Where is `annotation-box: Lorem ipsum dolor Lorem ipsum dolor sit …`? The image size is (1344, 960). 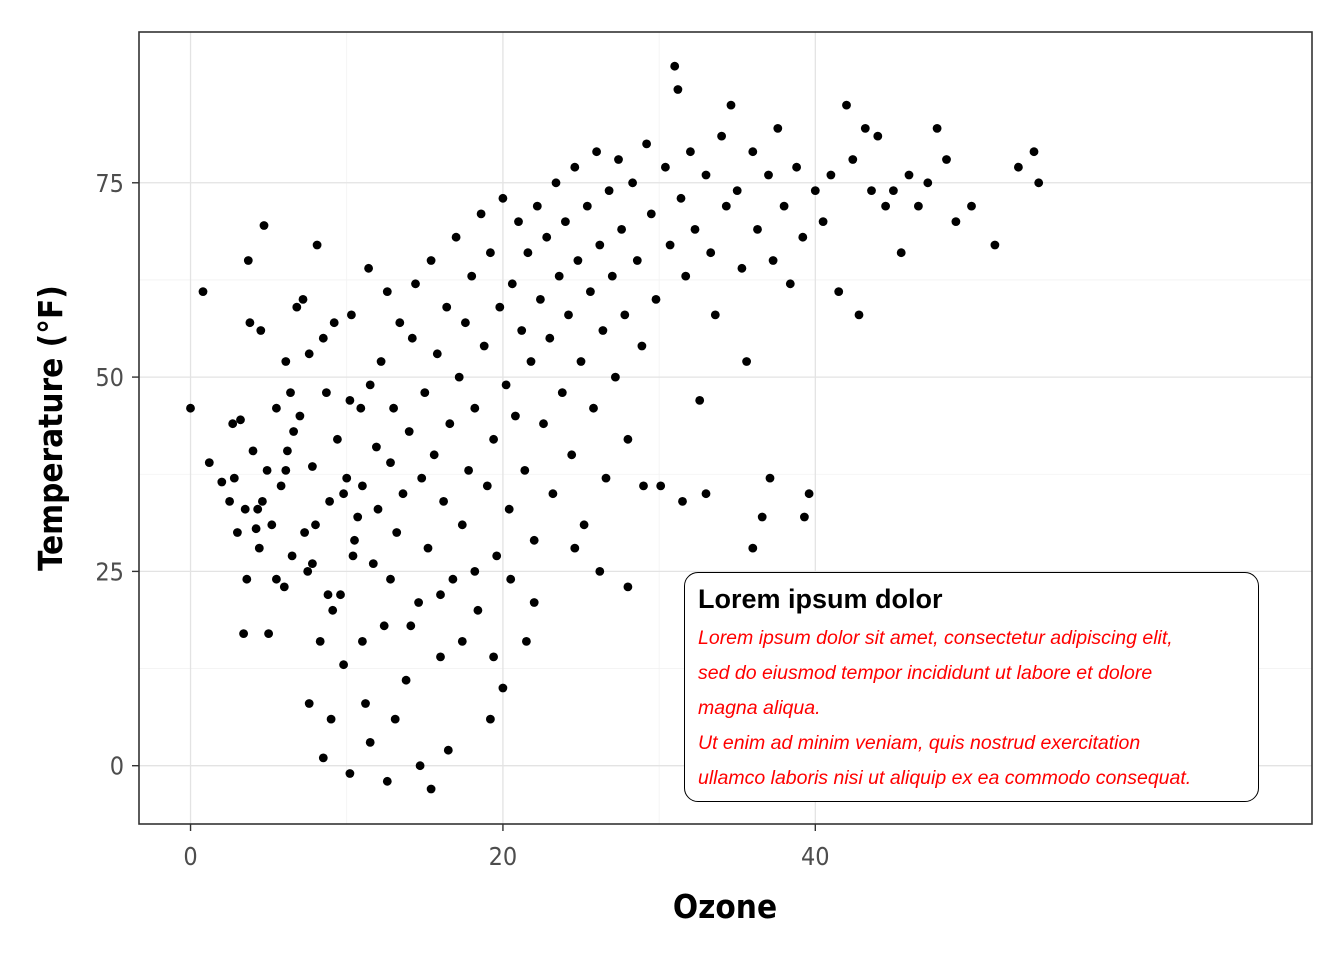
annotation-box: Lorem ipsum dolor Lorem ipsum dolor sit … is located at coordinates (971, 687).